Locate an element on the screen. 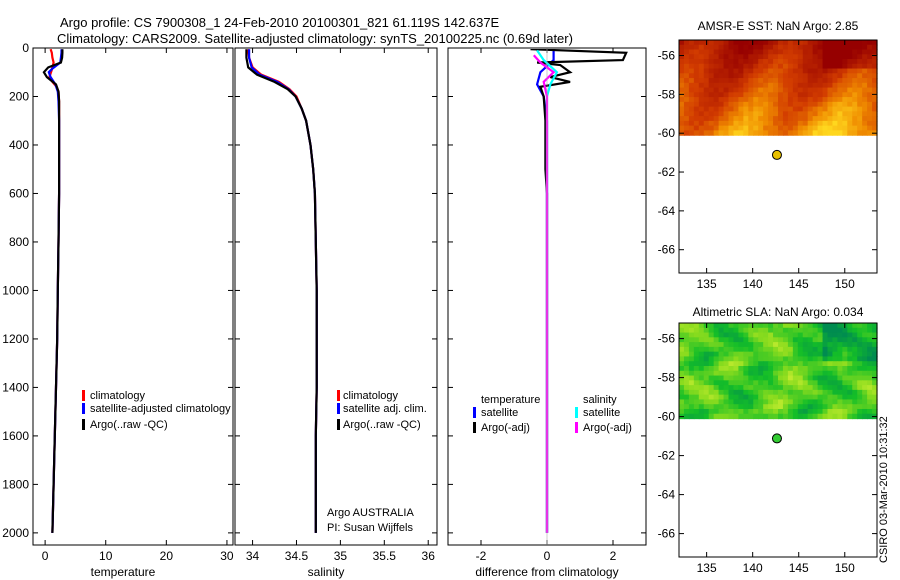 Image resolution: width=900 pixels, height=580 pixels. timestamp-stamp: CSIRO 03-Mar-2010 10:31:32 is located at coordinates (884, 489).